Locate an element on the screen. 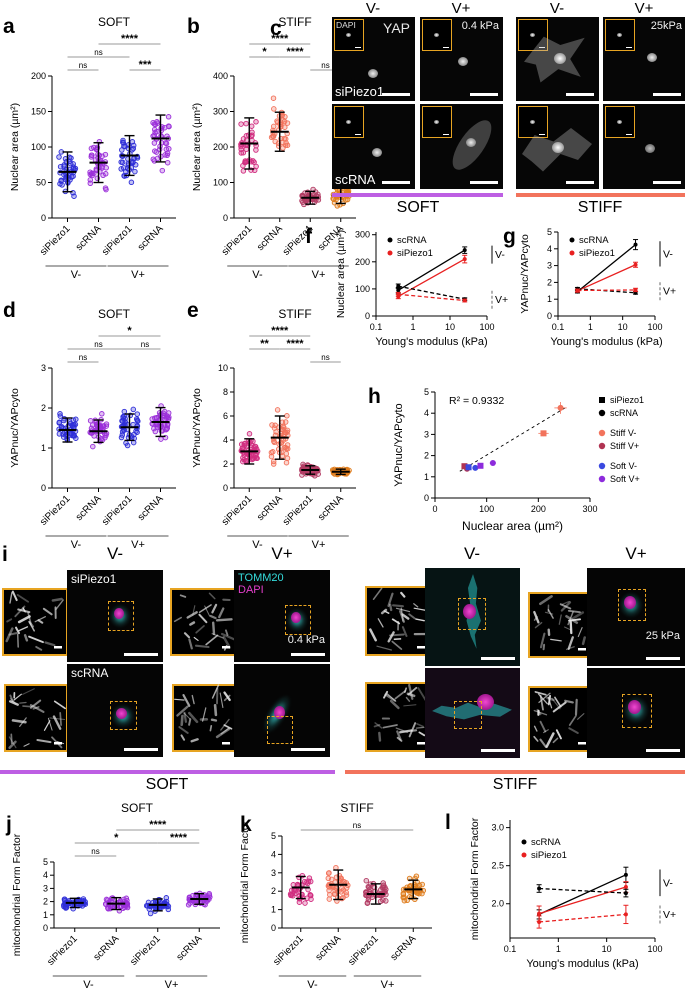  panel-label-k: k is located at coordinates (246, 824).